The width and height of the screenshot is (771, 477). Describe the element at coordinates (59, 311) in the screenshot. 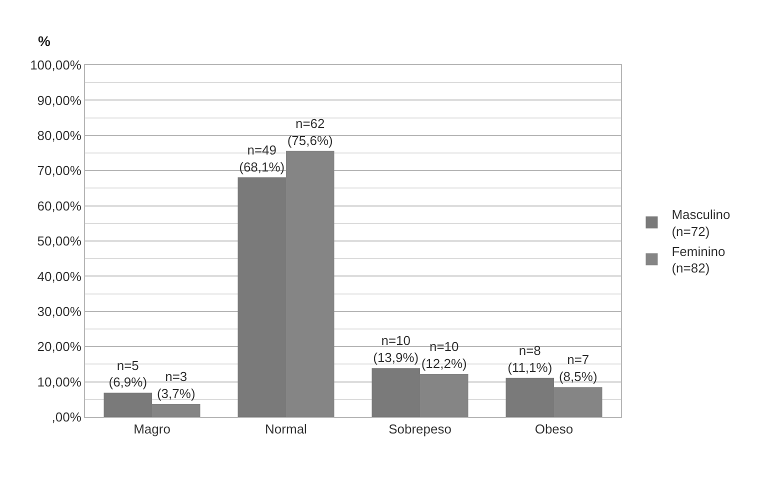

I see `y-tick-label: 30,00%` at that location.